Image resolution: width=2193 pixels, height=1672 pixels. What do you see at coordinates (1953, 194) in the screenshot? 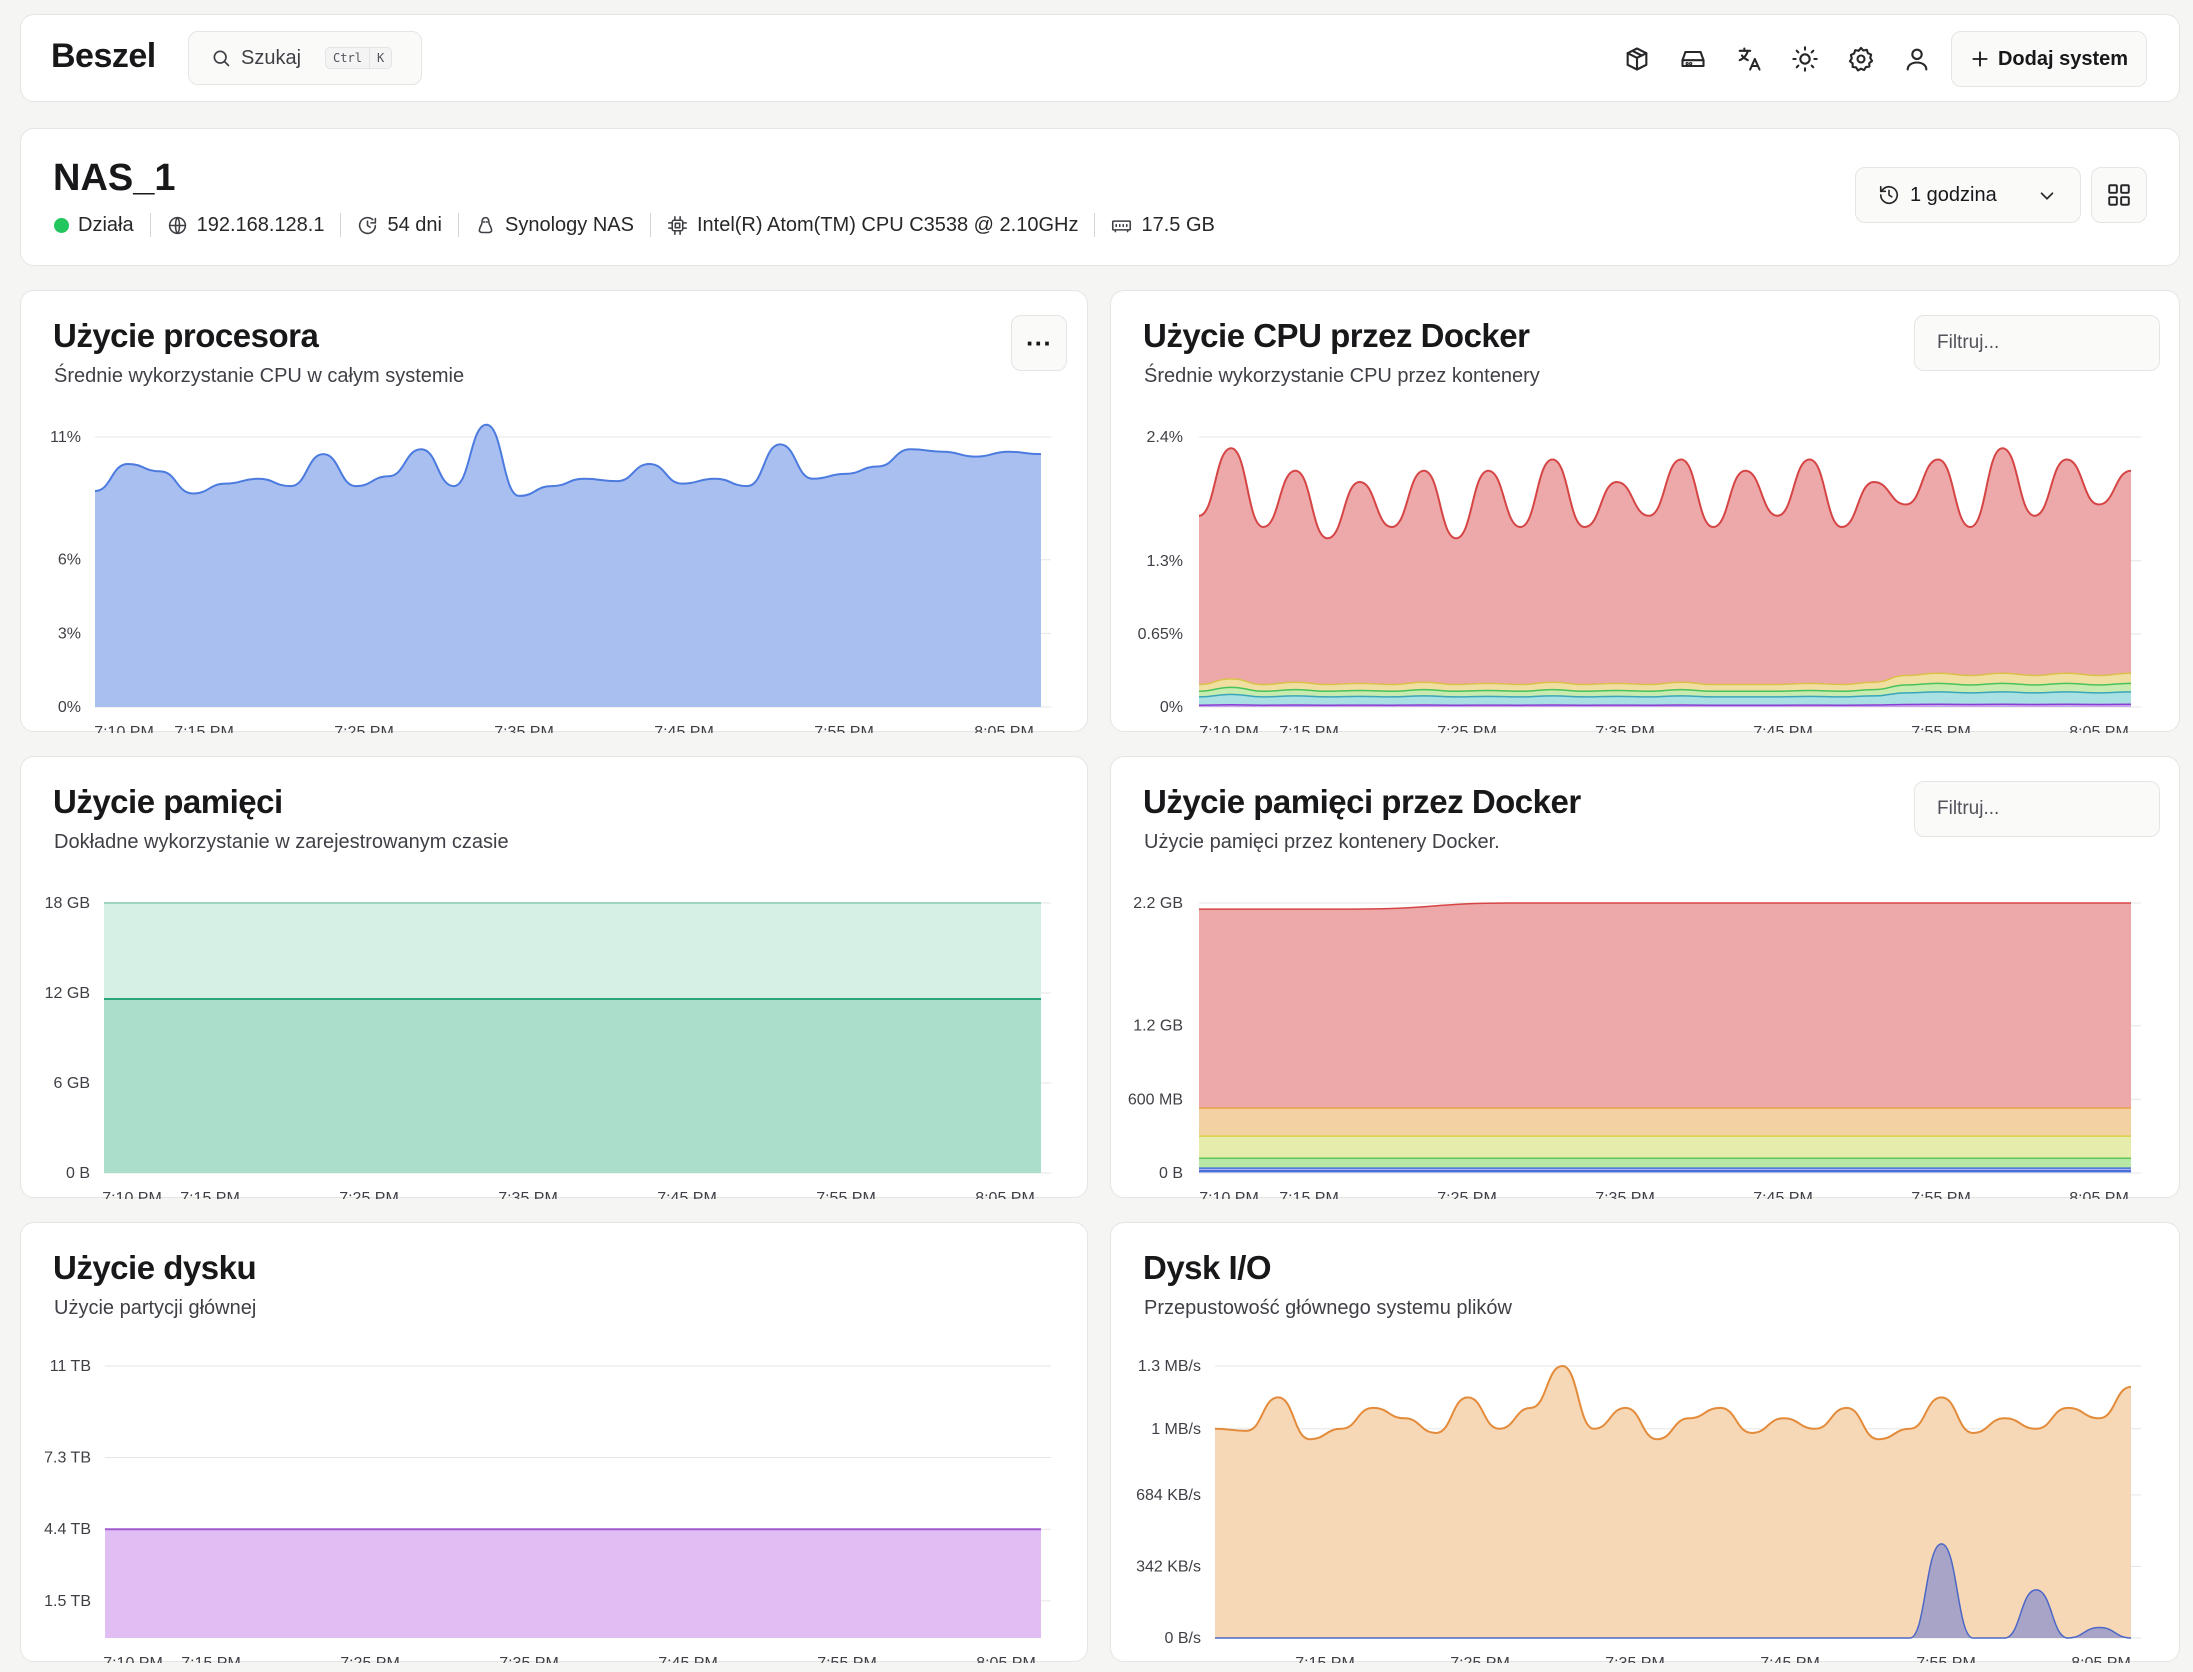
I see `time-range-value: 1 godzina` at bounding box center [1953, 194].